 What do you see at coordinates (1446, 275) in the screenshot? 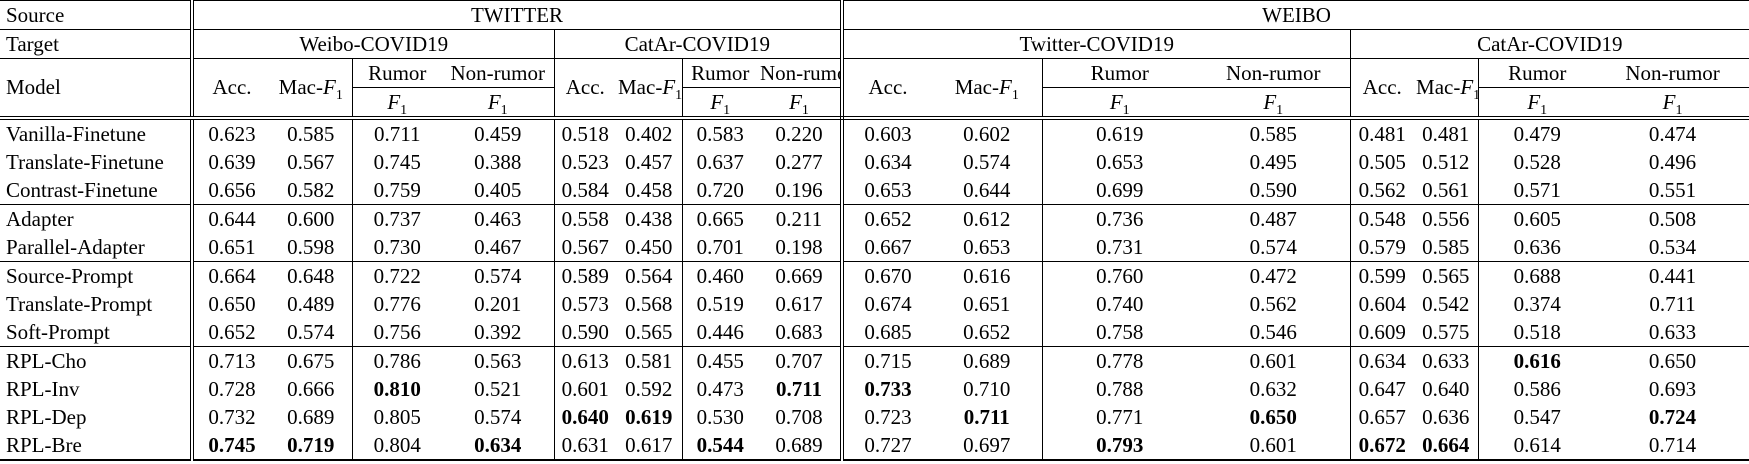
I see `metric-value: 0.565` at bounding box center [1446, 275].